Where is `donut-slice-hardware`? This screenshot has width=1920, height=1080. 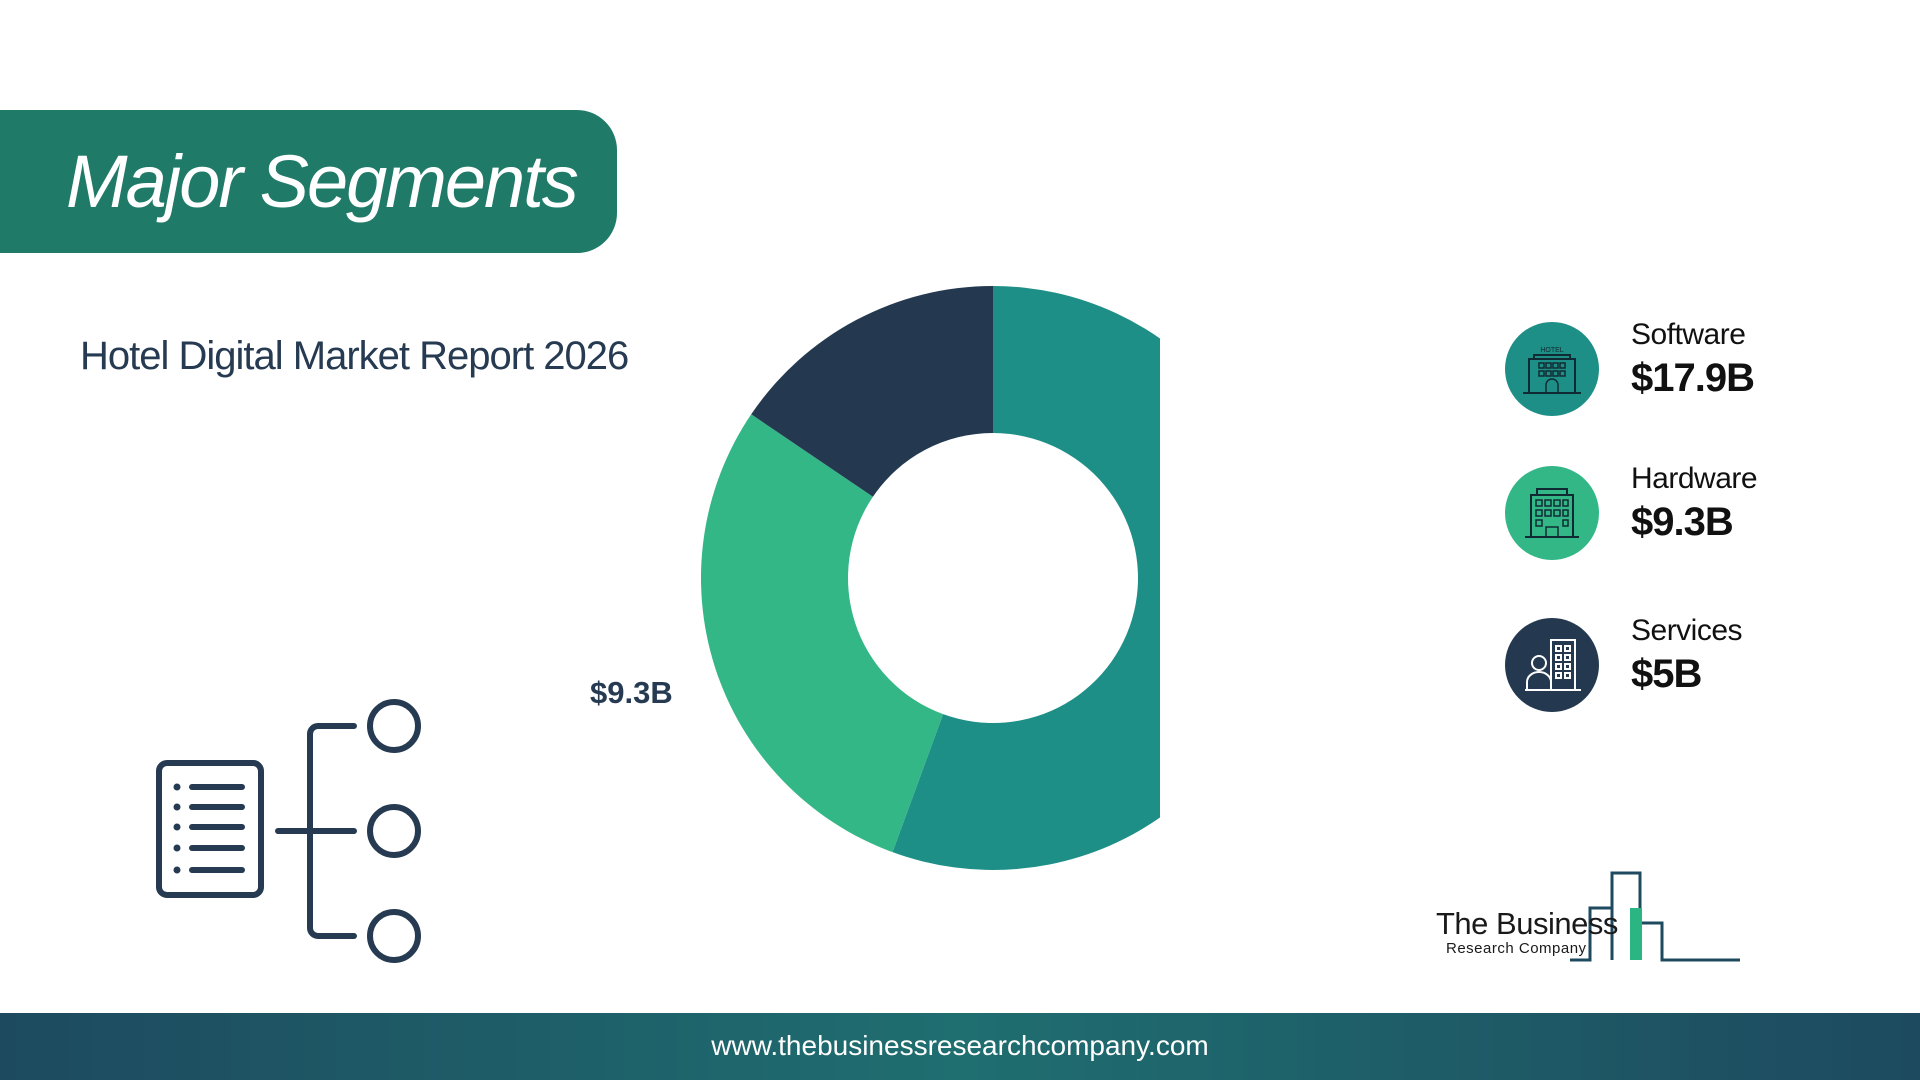
donut-slice-hardware is located at coordinates (822, 633).